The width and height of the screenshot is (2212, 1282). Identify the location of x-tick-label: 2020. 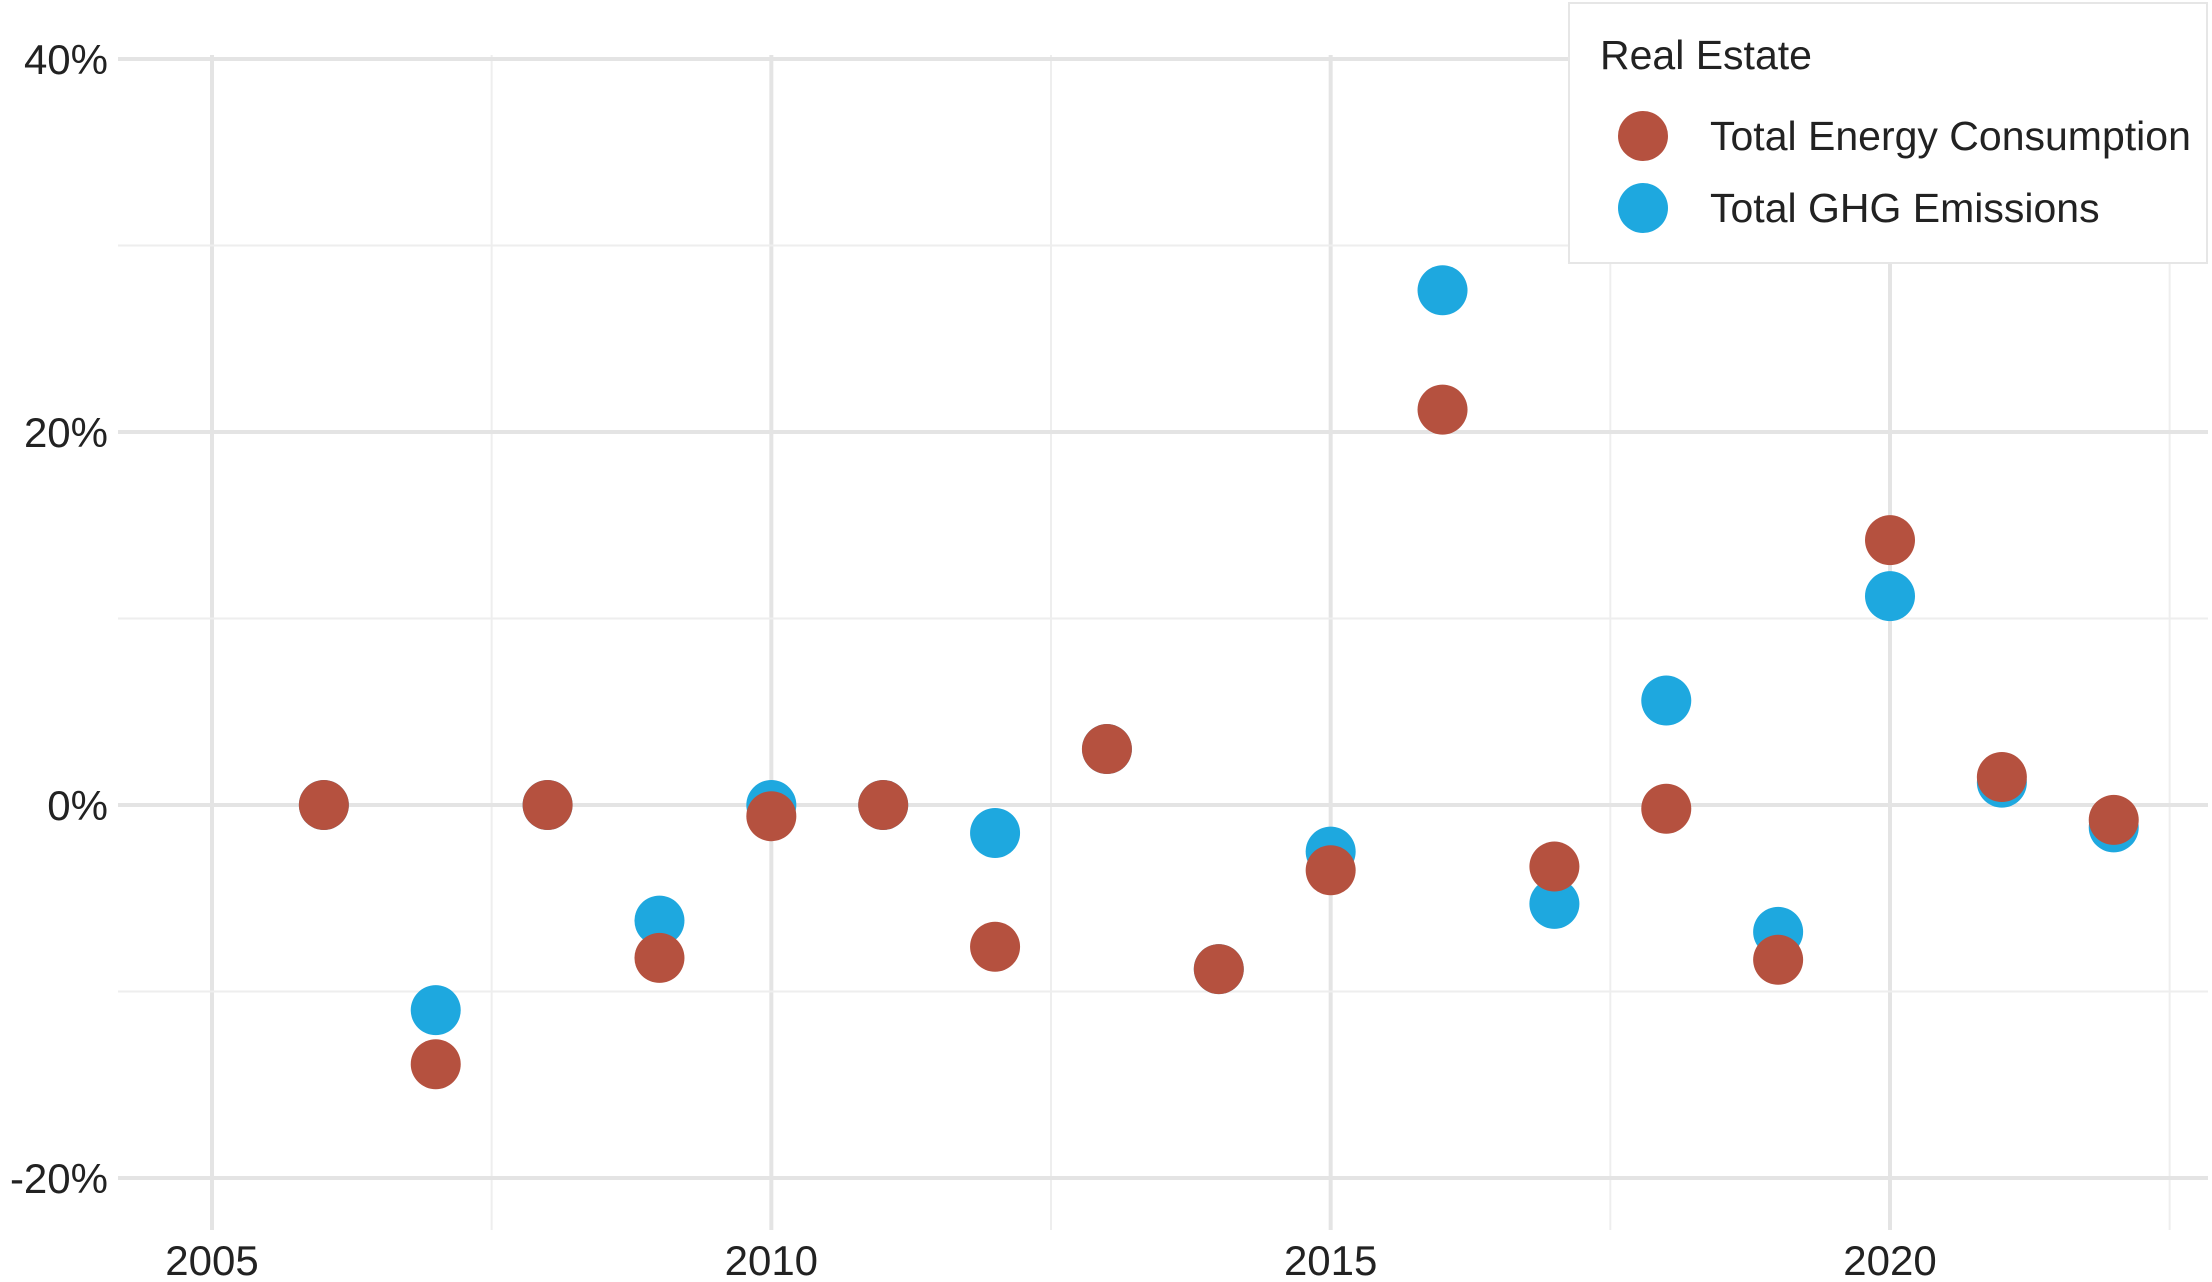
(1889, 1259).